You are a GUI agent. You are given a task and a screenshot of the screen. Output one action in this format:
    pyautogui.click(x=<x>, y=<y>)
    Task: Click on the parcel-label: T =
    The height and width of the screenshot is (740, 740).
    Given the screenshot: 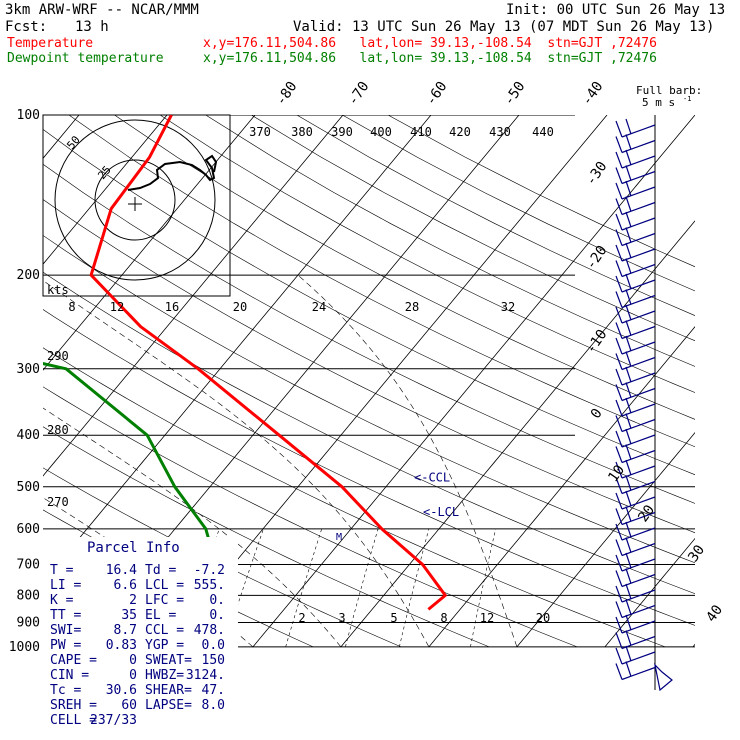 What is the action you would take?
    pyautogui.click(x=62, y=570)
    